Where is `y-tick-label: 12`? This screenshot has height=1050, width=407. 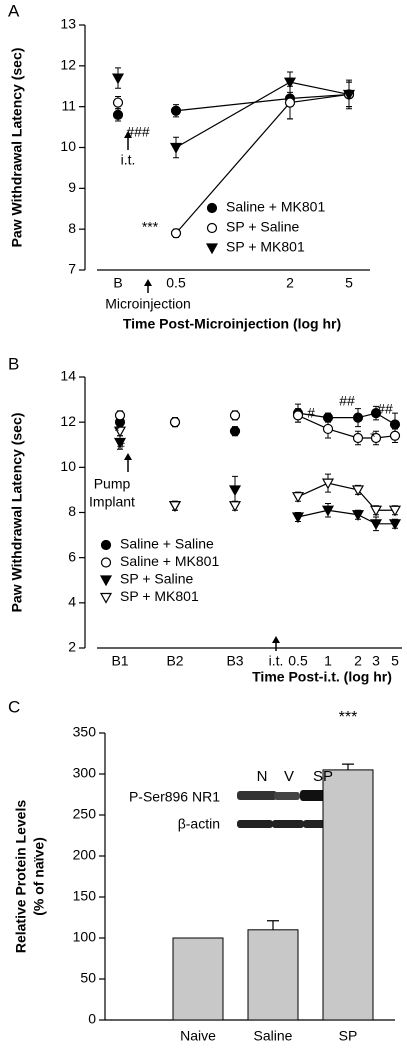
y-tick-label: 12 is located at coordinates (68, 421).